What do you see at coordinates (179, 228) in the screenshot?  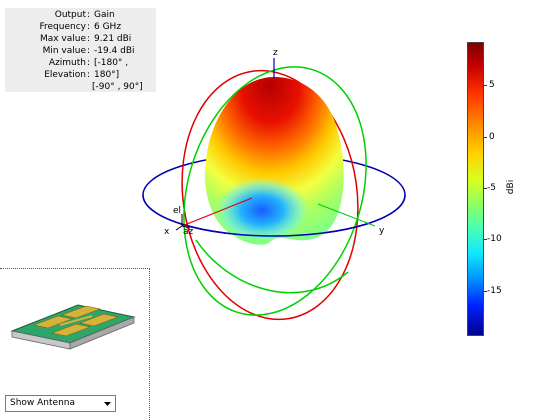 I see `origin-tick-x` at bounding box center [179, 228].